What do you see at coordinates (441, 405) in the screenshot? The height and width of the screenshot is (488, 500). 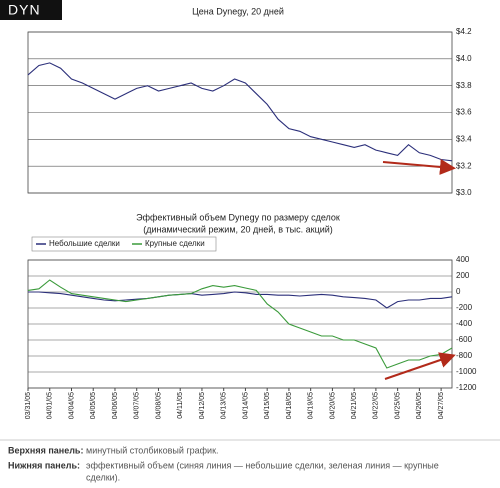 I see `x-tick-label: 04/27/05` at bounding box center [441, 405].